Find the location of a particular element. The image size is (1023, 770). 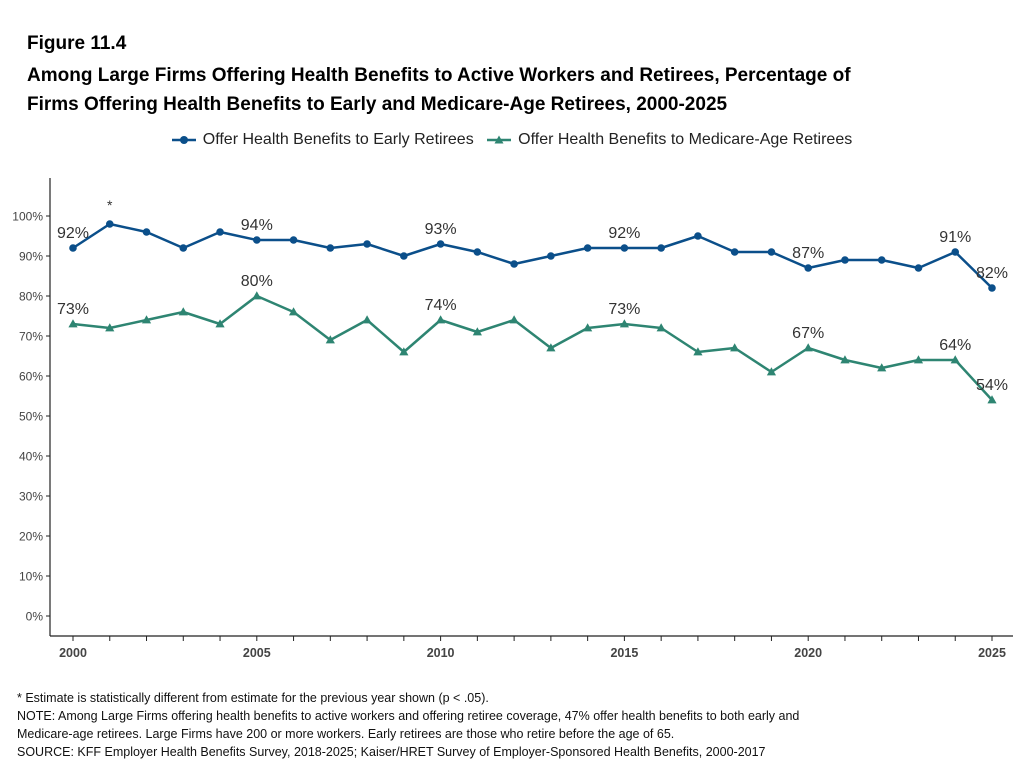

x-tick-label: 2010 is located at coordinates (441, 653).